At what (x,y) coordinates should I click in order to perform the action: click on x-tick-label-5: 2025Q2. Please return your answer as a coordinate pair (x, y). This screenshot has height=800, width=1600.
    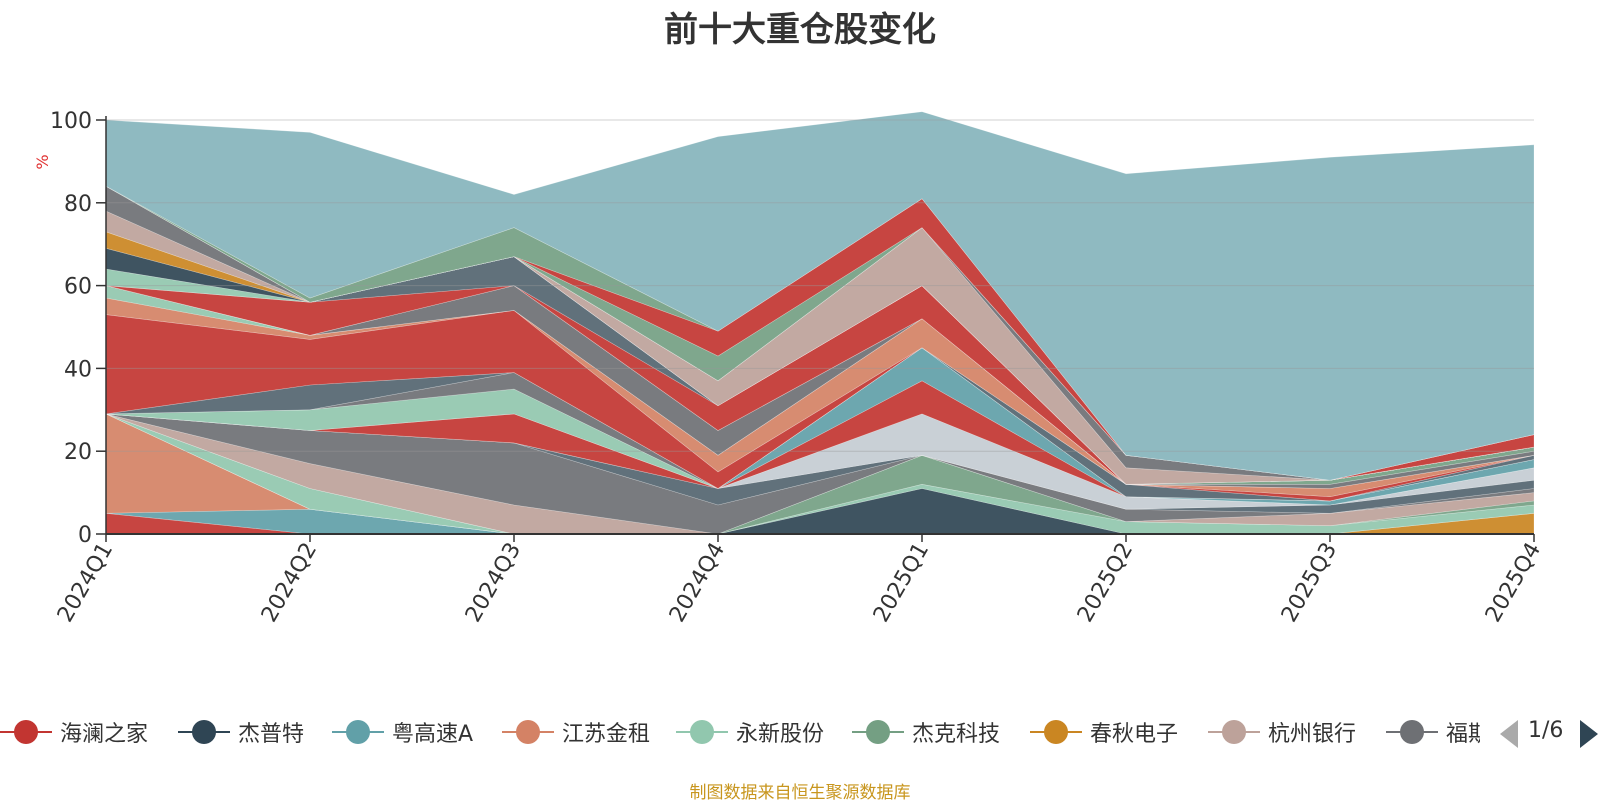
    Looking at the image, I should click on (1105, 583).